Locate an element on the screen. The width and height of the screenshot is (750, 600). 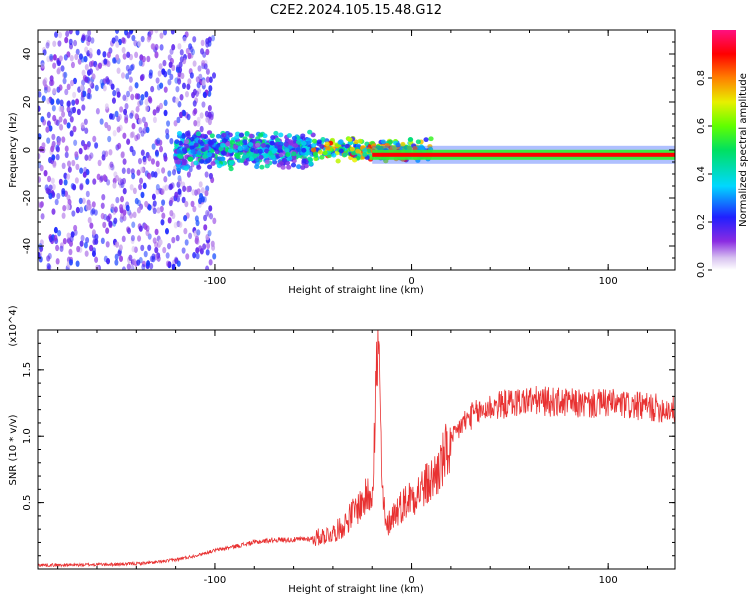
x-tick-label: -100 is located at coordinates (215, 580).